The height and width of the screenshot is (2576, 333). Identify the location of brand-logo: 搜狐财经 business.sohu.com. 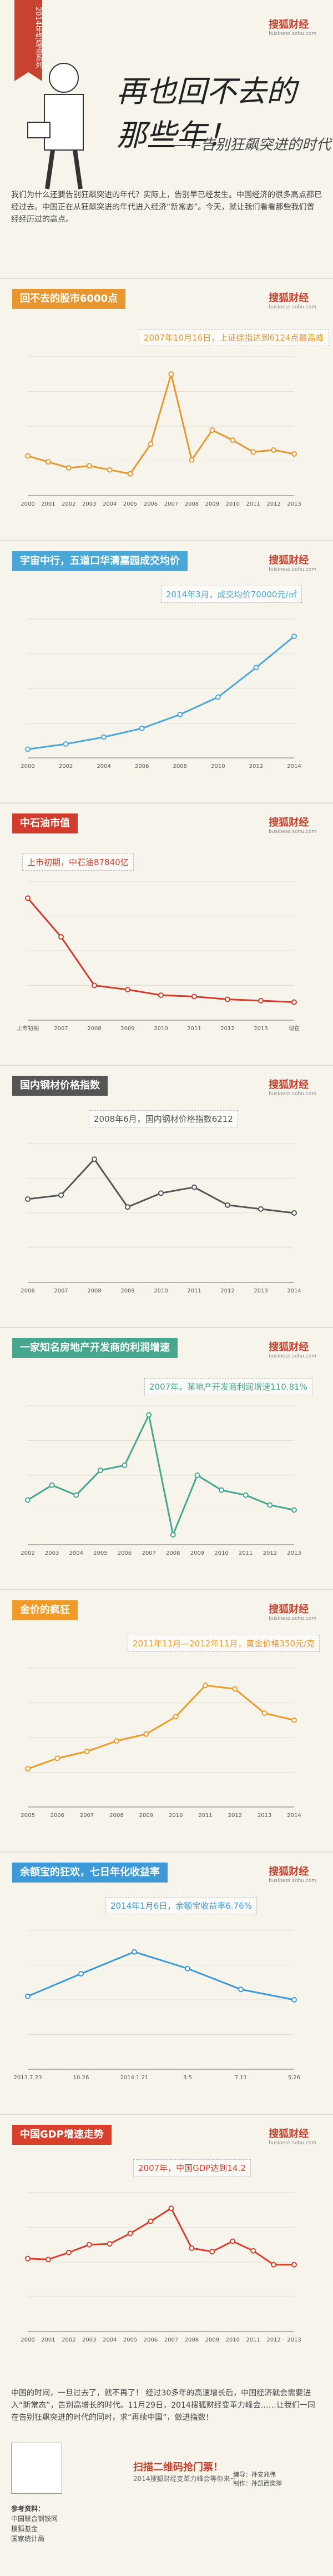
(293, 1087).